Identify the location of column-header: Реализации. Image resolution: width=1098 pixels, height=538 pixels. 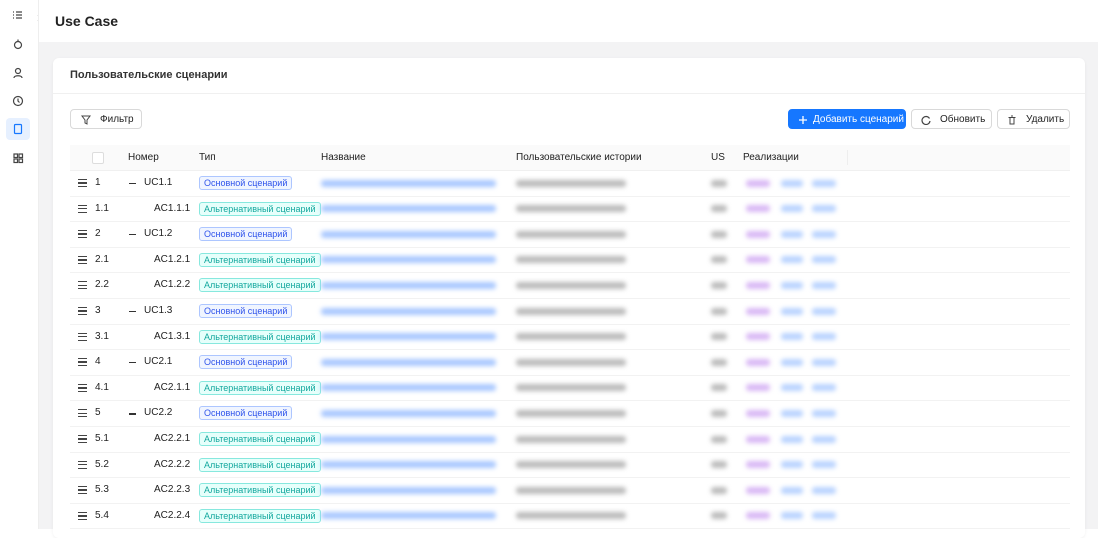
(771, 157).